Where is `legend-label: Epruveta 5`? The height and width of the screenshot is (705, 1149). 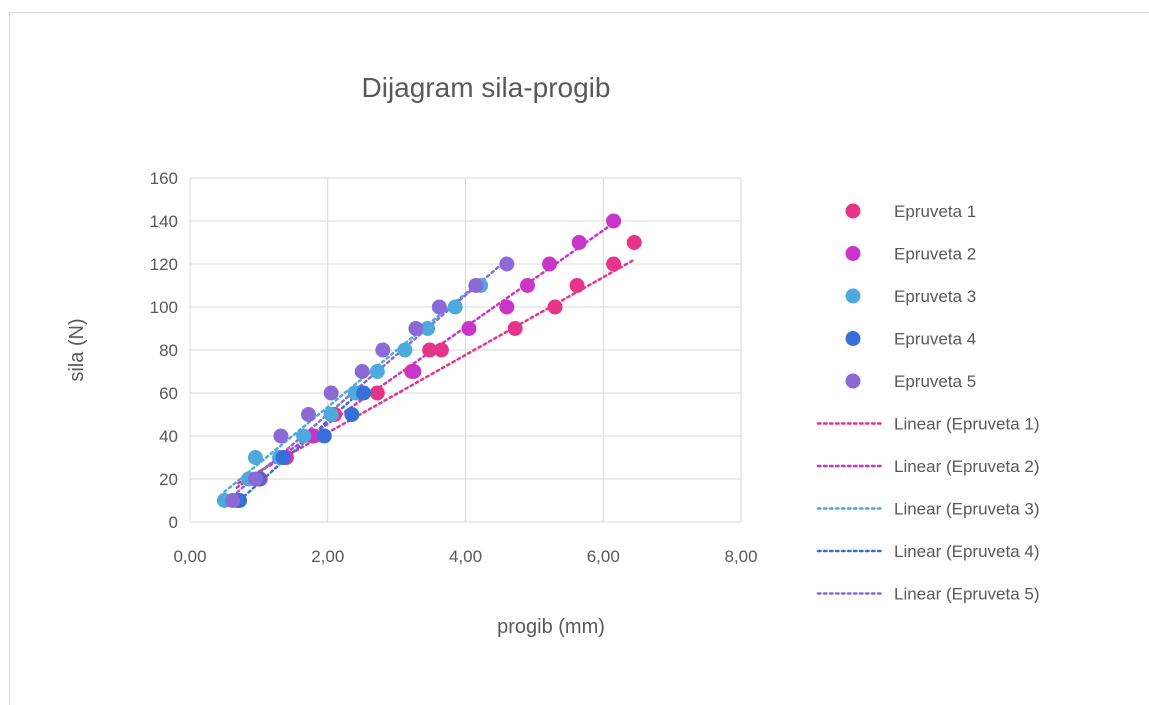
legend-label: Epruveta 5 is located at coordinates (935, 381).